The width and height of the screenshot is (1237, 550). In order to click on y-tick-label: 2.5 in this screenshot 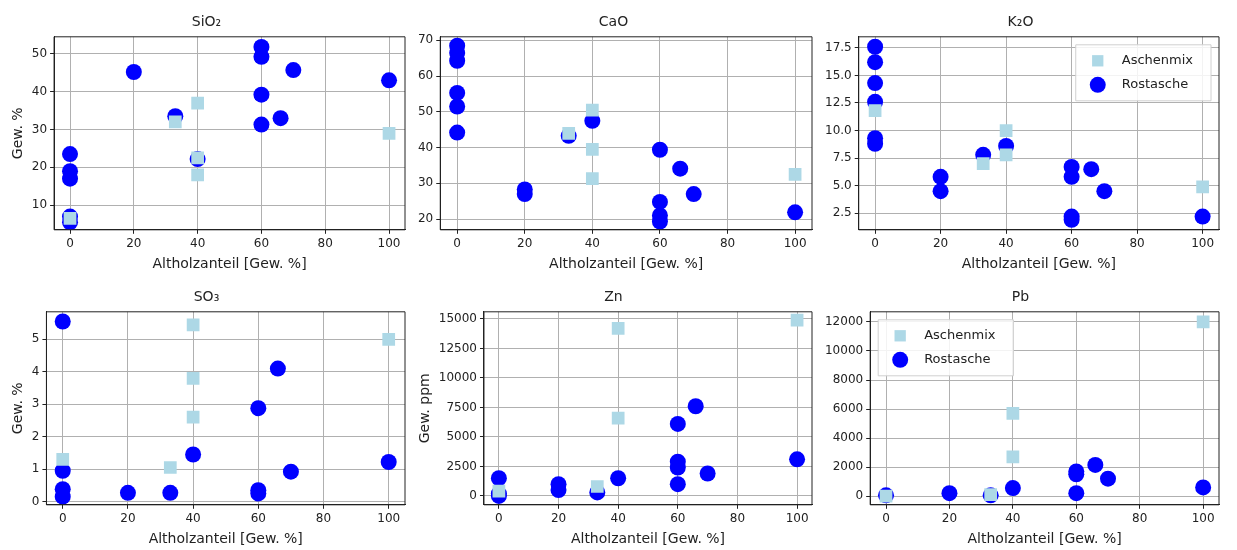, I will do `click(842, 212)`.